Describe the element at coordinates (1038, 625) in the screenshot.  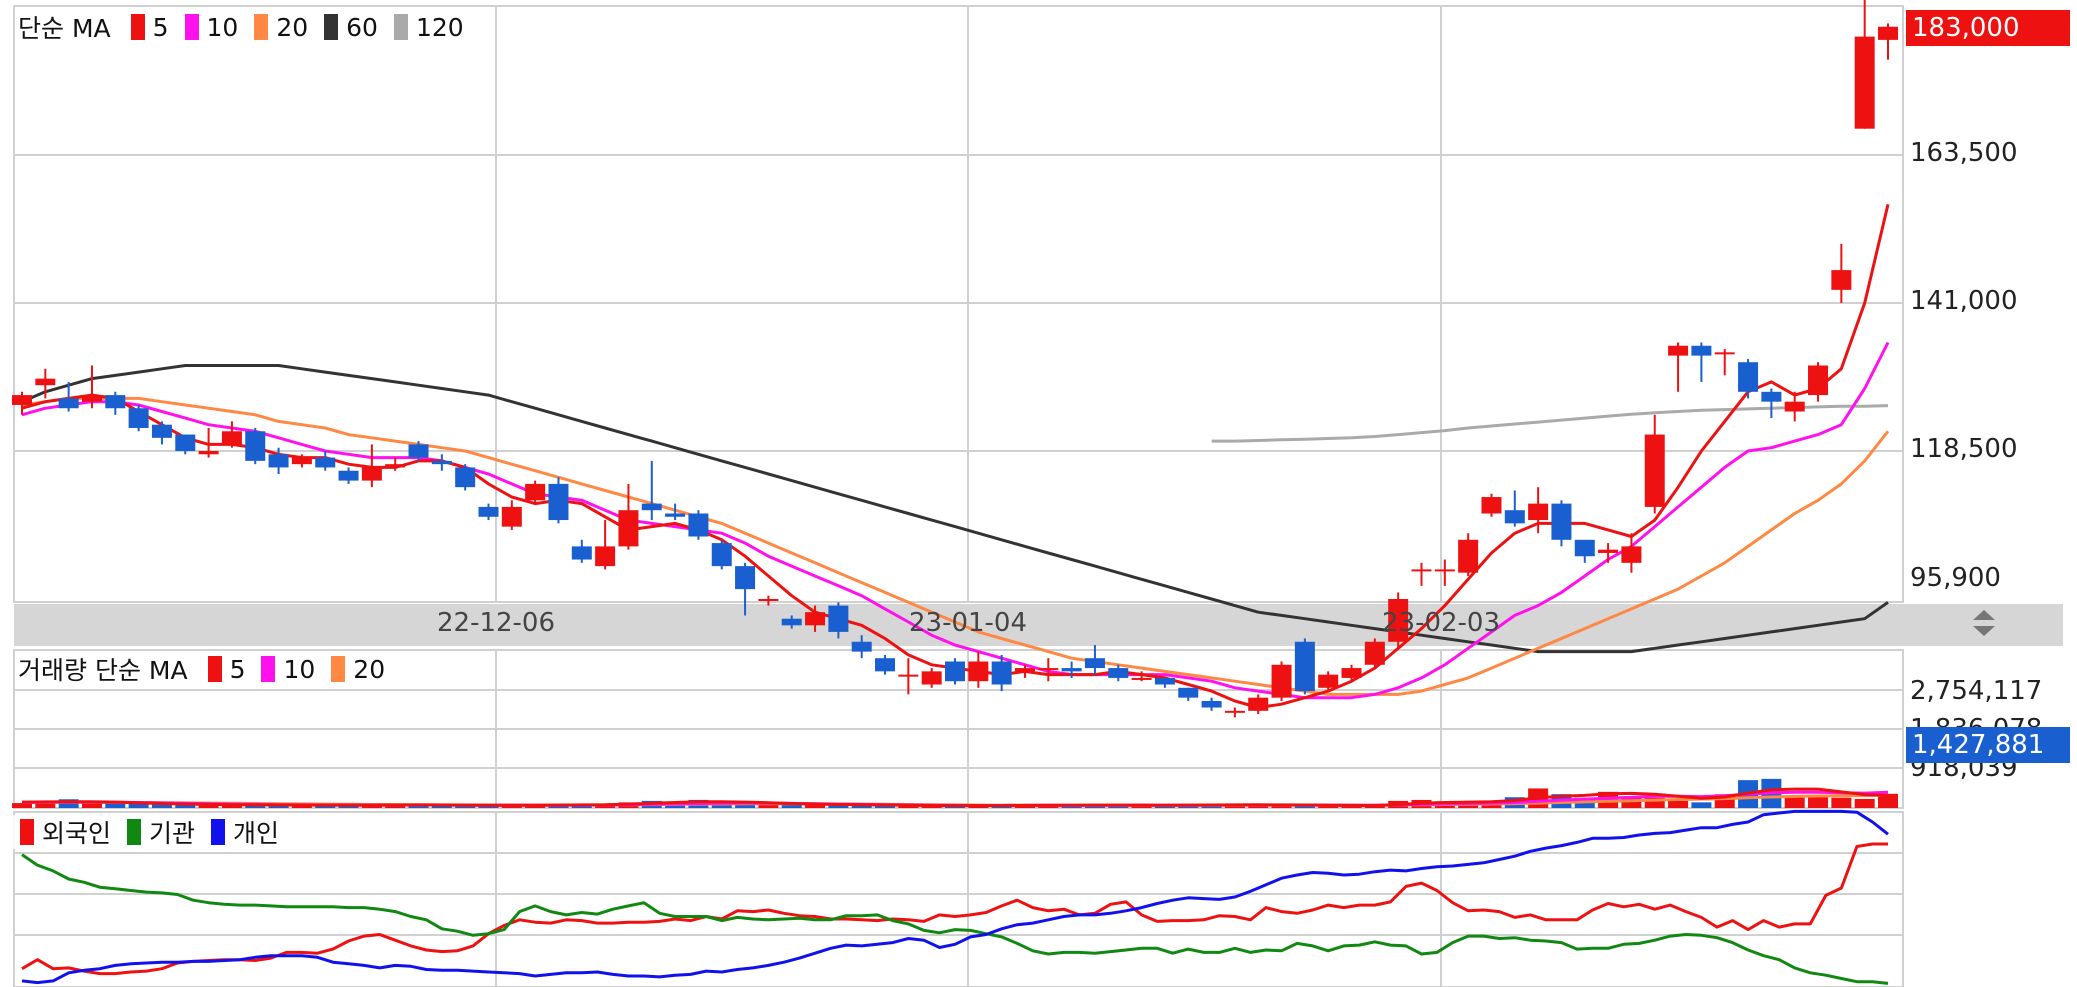
I see `date-axis-bar` at that location.